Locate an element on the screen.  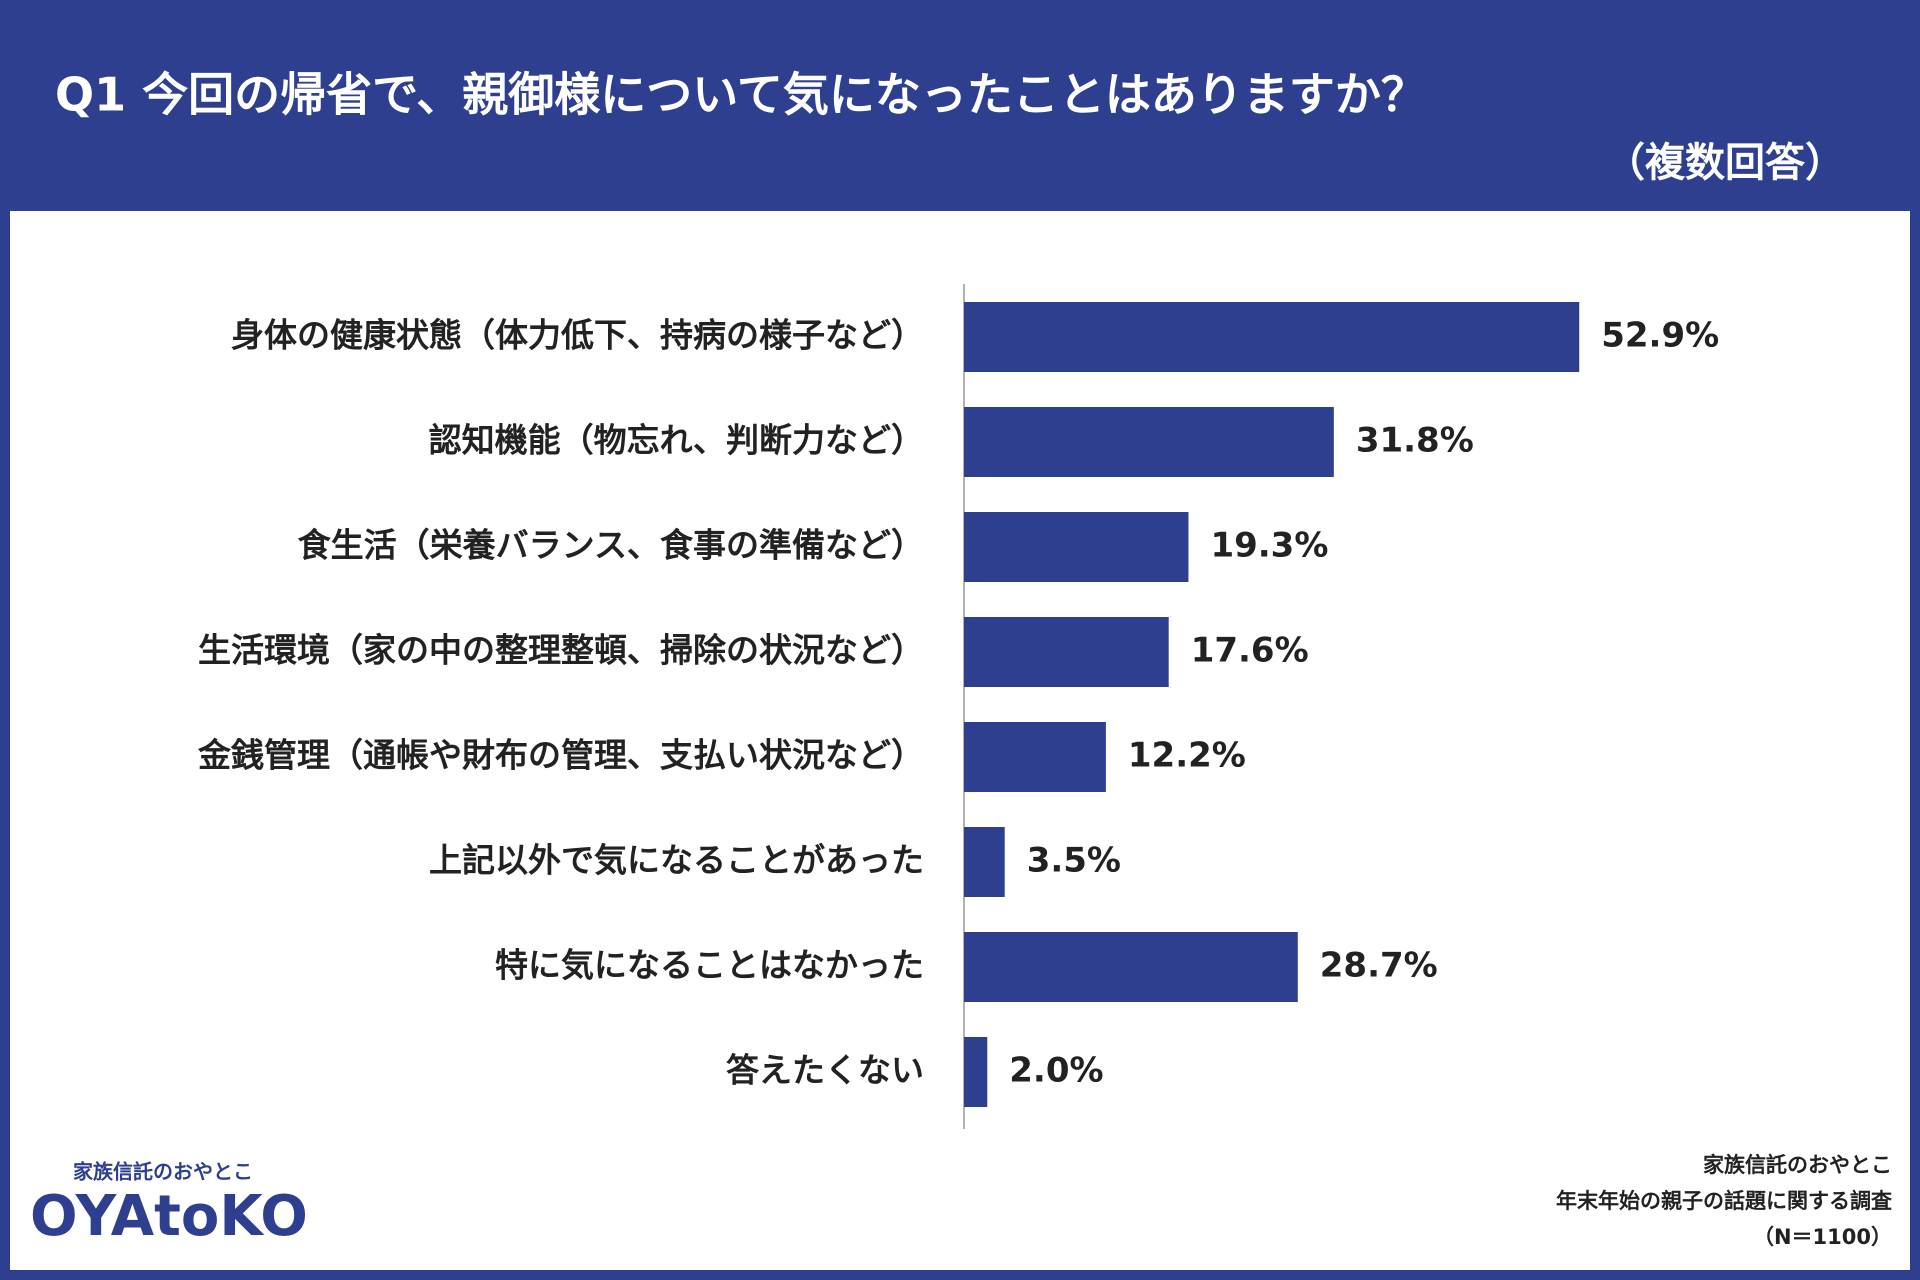
chart-subtitle: （複数回答） is located at coordinates (1725, 163).